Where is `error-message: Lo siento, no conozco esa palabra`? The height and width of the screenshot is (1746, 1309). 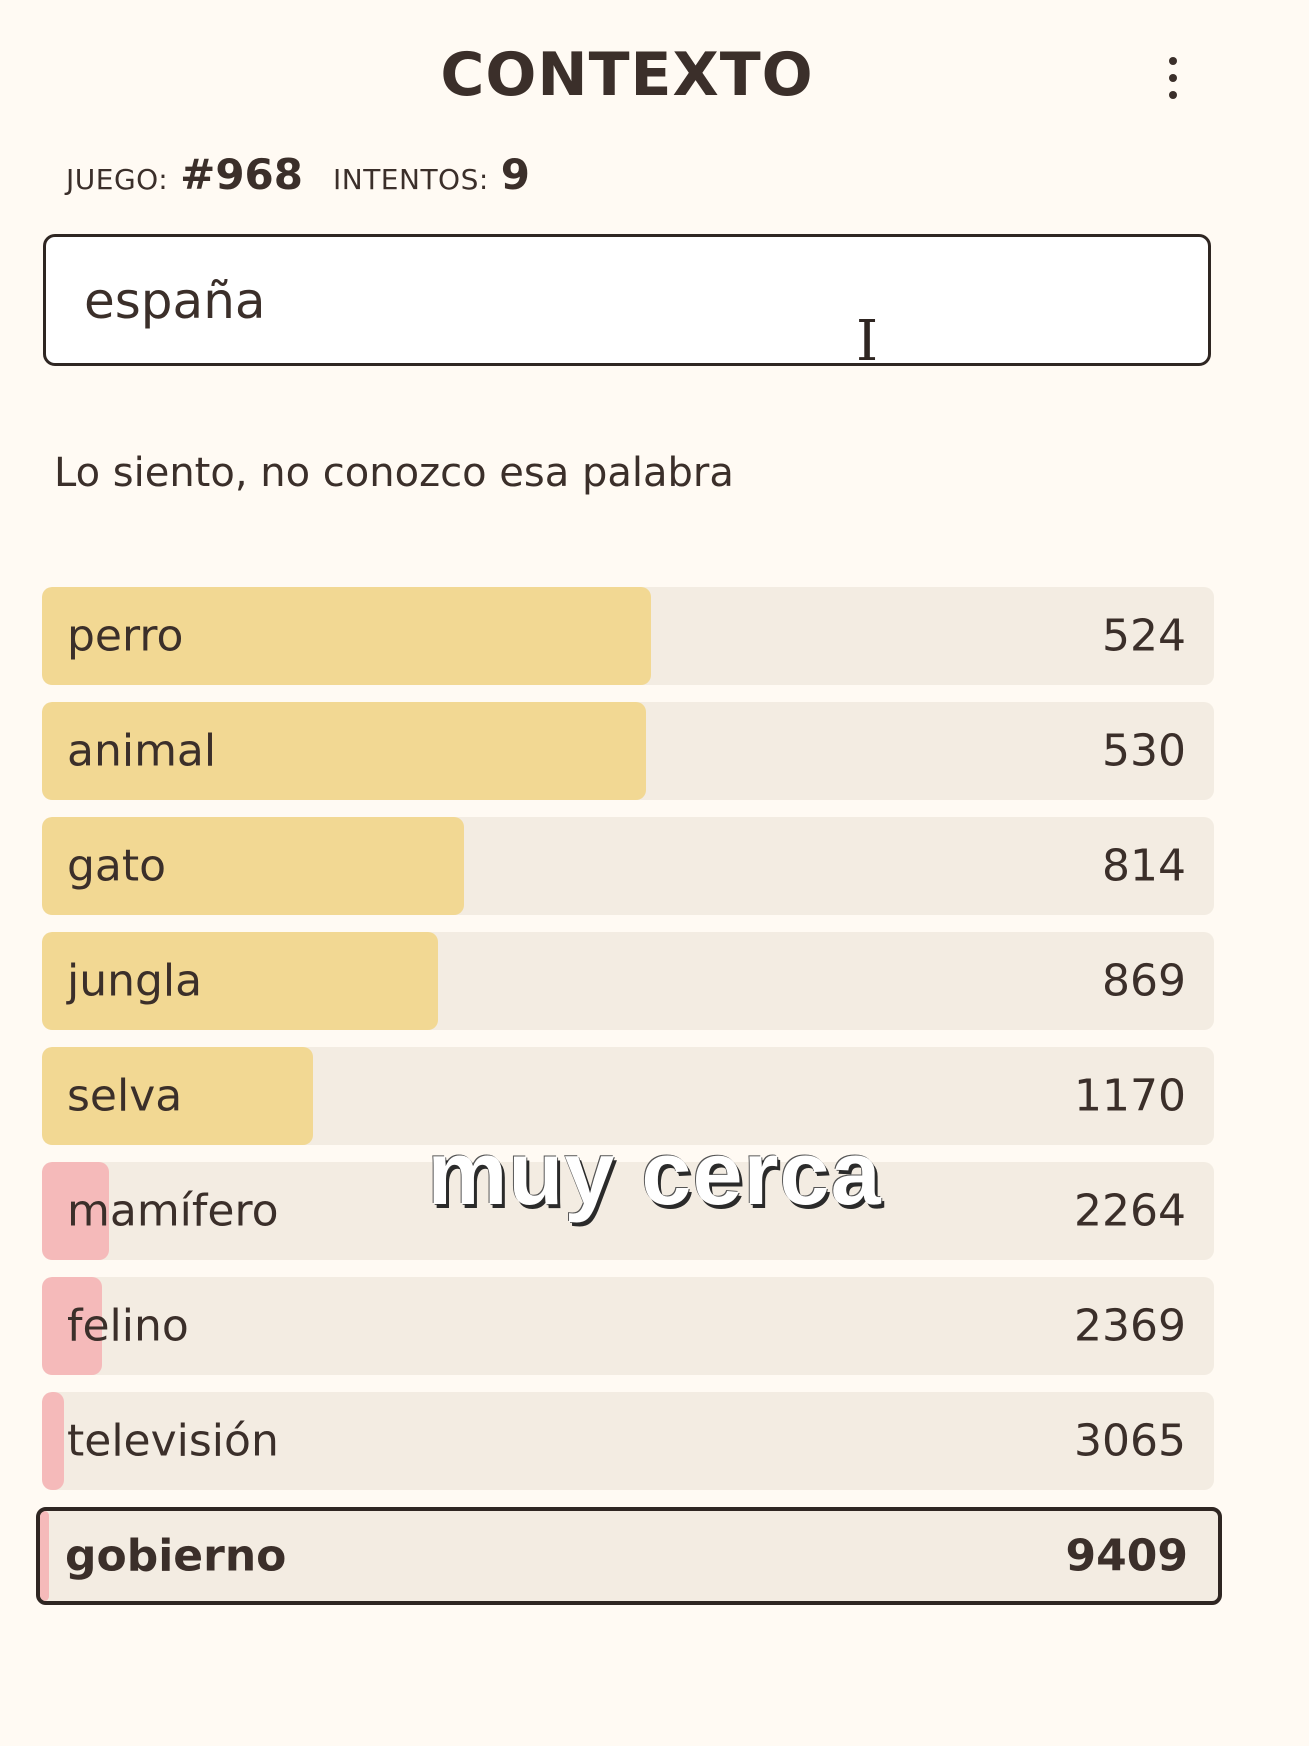
error-message: Lo siento, no conozco esa palabra is located at coordinates (394, 473).